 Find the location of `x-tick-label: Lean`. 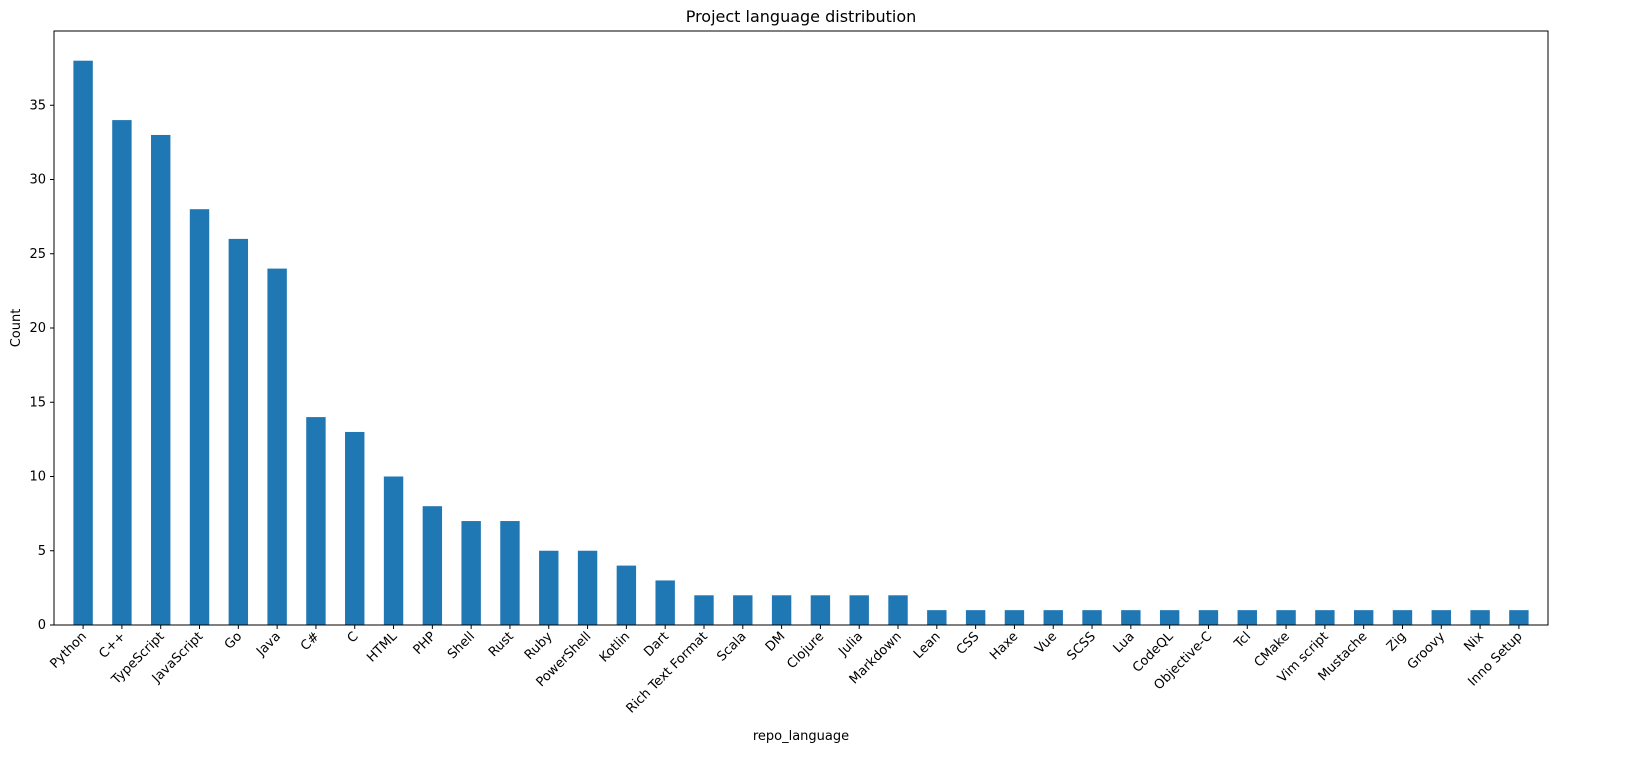

x-tick-label: Lean is located at coordinates (927, 645).